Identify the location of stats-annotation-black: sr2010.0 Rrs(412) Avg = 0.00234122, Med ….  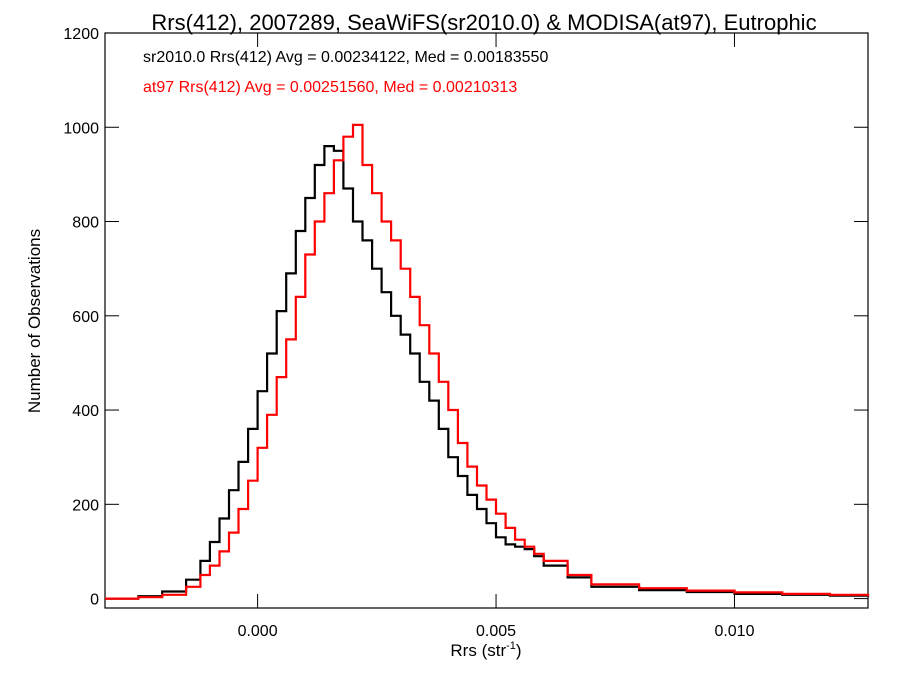
(345, 57).